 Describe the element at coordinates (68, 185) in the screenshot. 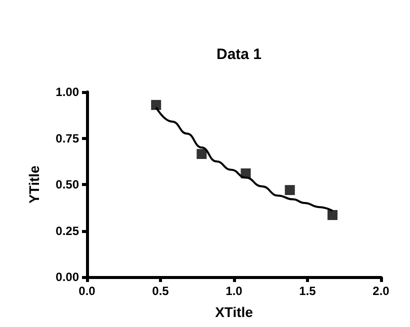

I see `y-tick-label: 0.50` at that location.